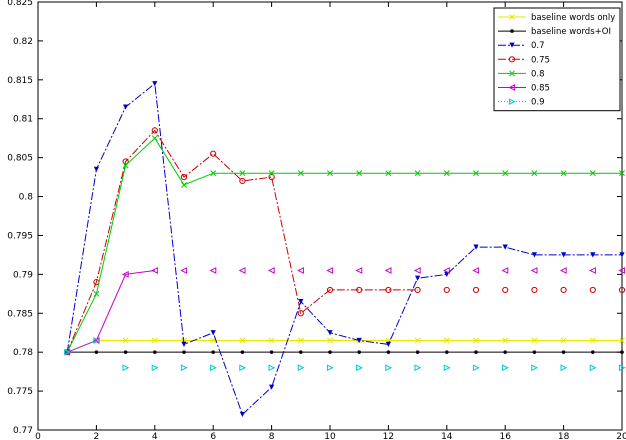  What do you see at coordinates (540, 89) in the screenshot?
I see `legend-entry: 0.85` at bounding box center [540, 89].